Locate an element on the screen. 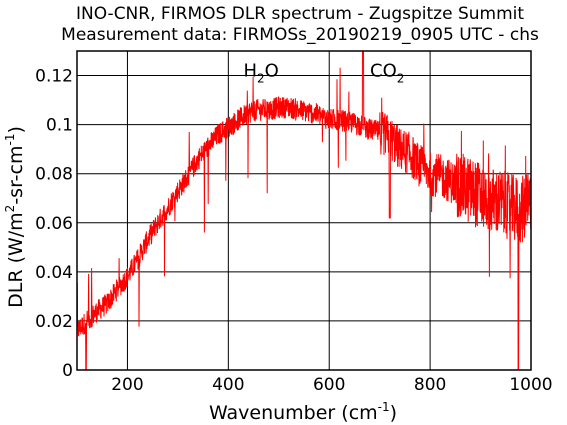  annotation-co2: CO2 is located at coordinates (387, 73).